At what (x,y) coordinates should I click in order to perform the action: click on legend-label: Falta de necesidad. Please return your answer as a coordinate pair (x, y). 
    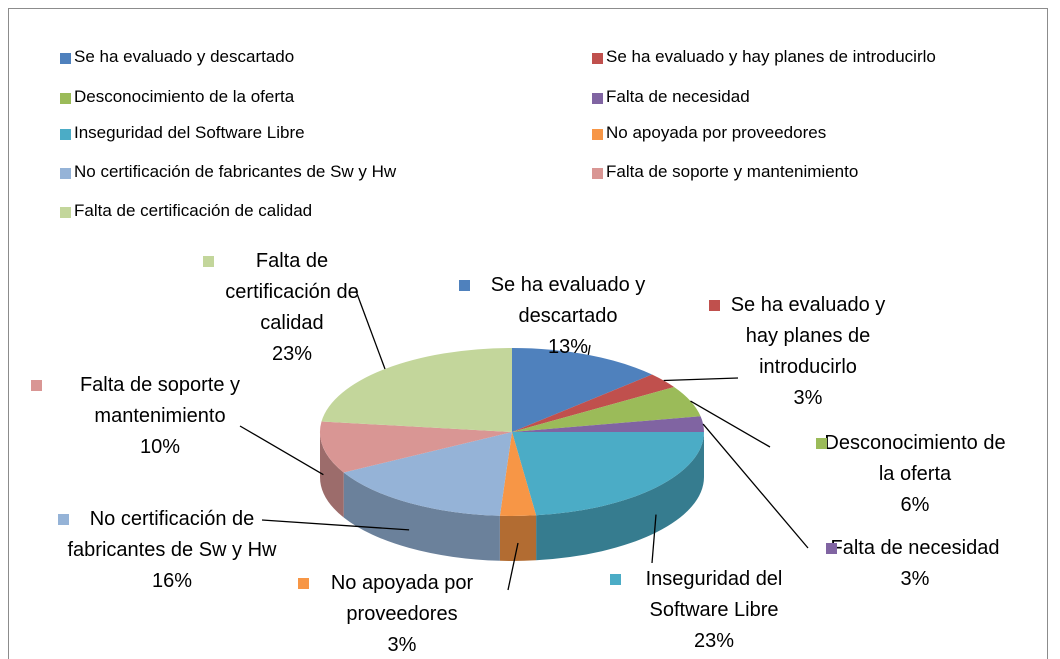
    Looking at the image, I should click on (678, 96).